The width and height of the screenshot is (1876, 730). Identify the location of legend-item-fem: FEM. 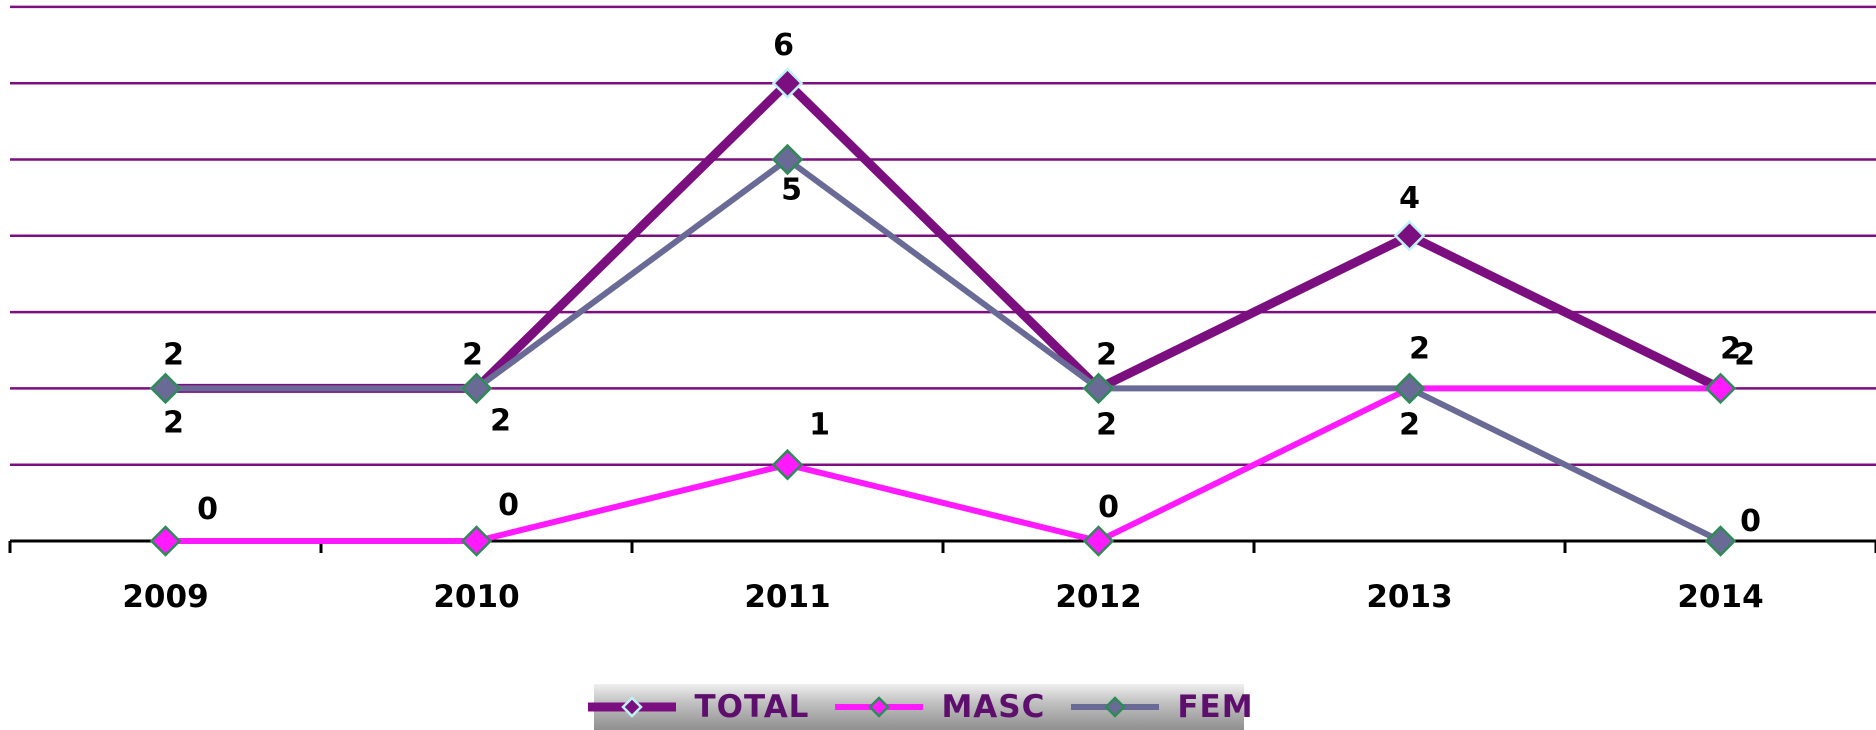
(1160, 707).